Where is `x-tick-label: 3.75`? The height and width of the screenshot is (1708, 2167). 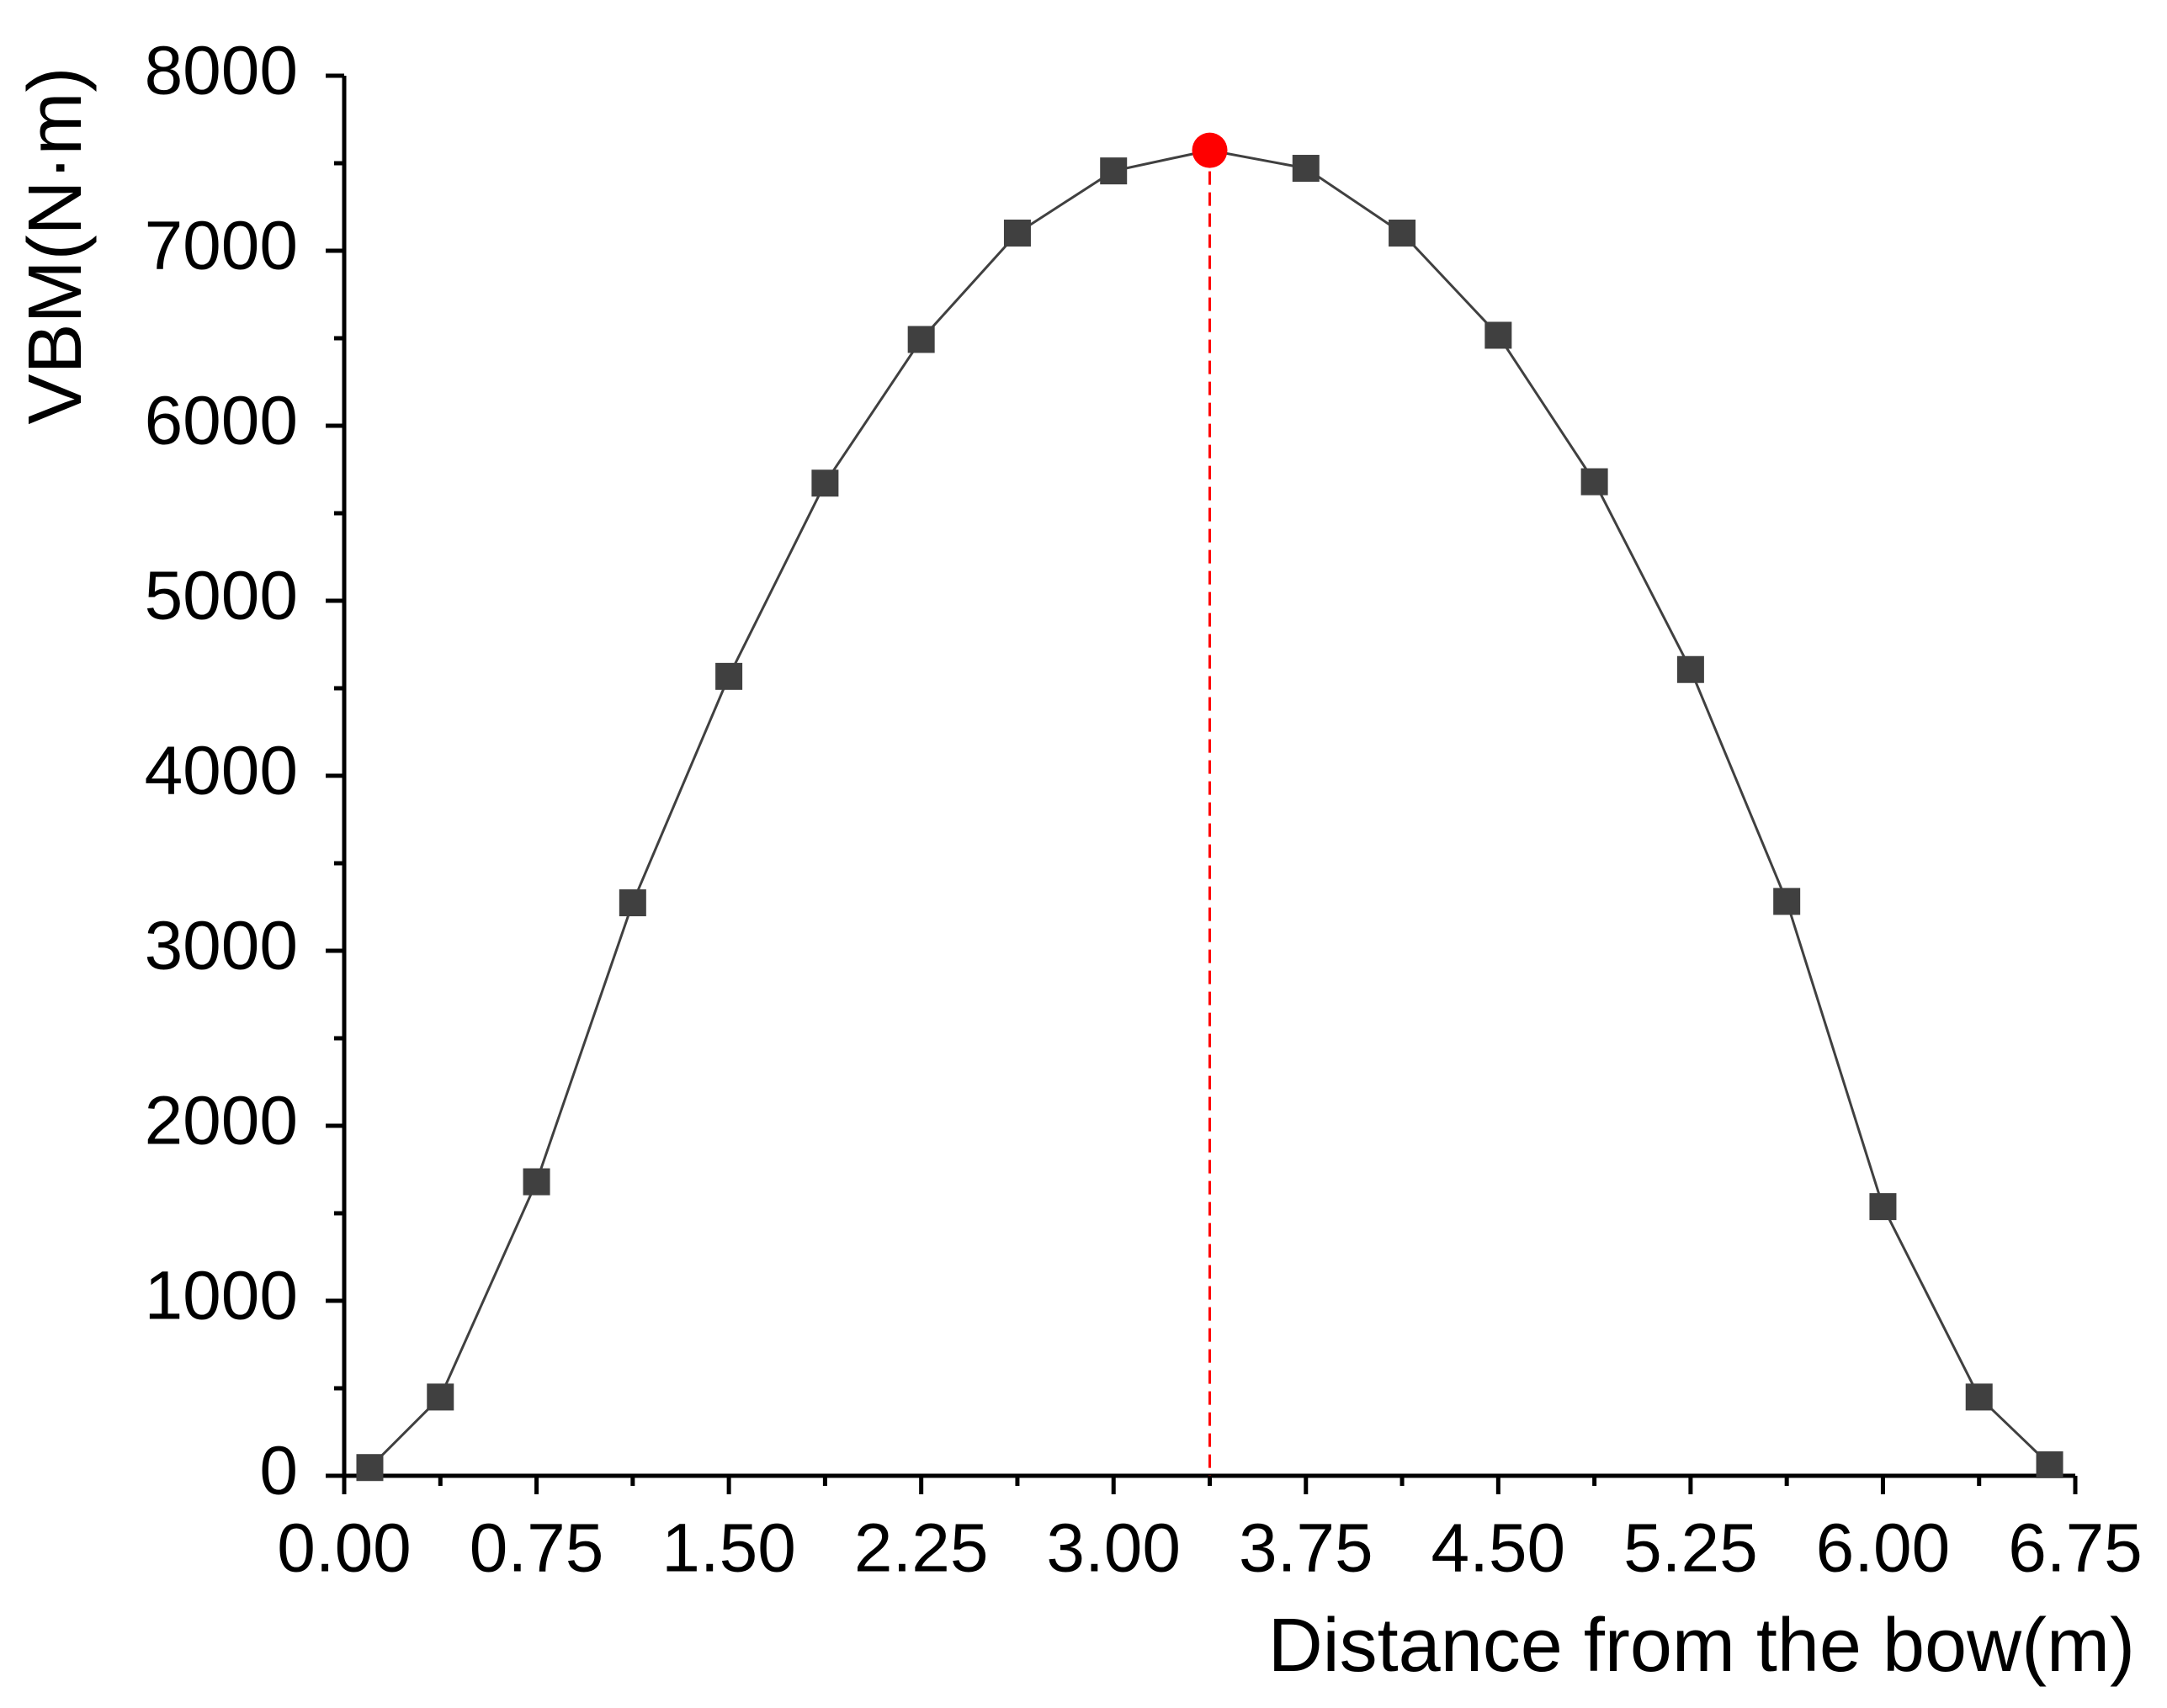 x-tick-label: 3.75 is located at coordinates (1306, 1549).